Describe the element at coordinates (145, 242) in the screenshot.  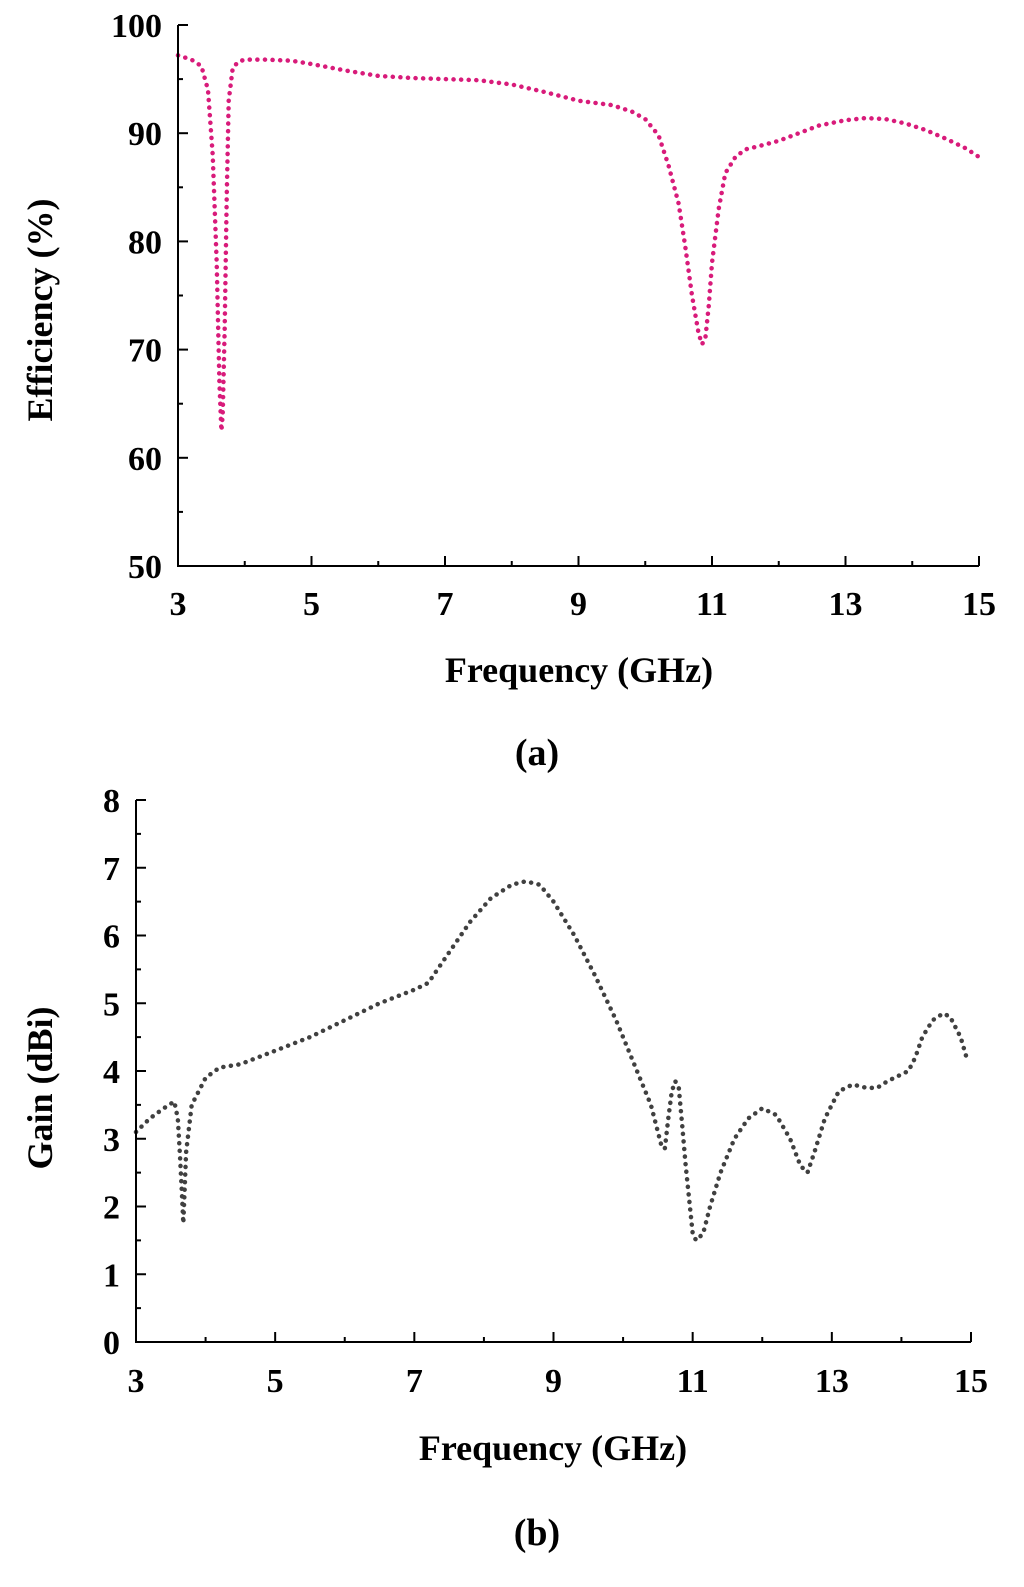
I see `efficiency-y-tick-label: 80` at that location.